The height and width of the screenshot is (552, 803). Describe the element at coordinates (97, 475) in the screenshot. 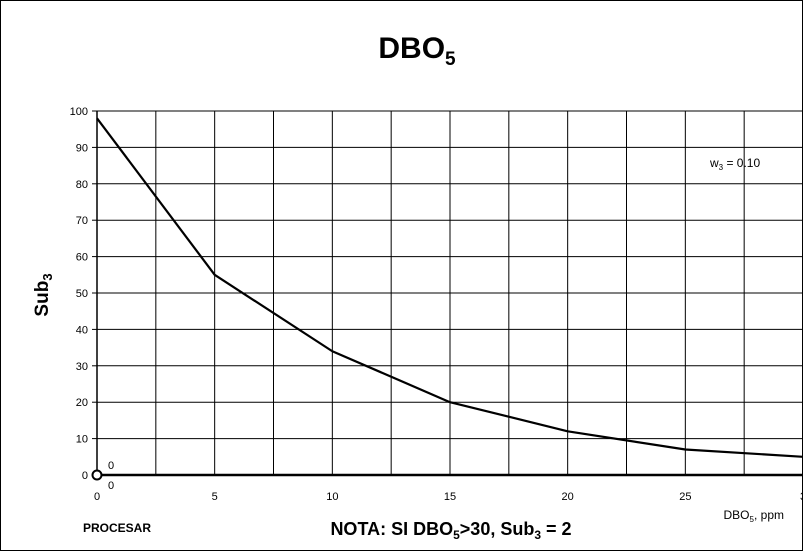

I see `origin-marker` at that location.